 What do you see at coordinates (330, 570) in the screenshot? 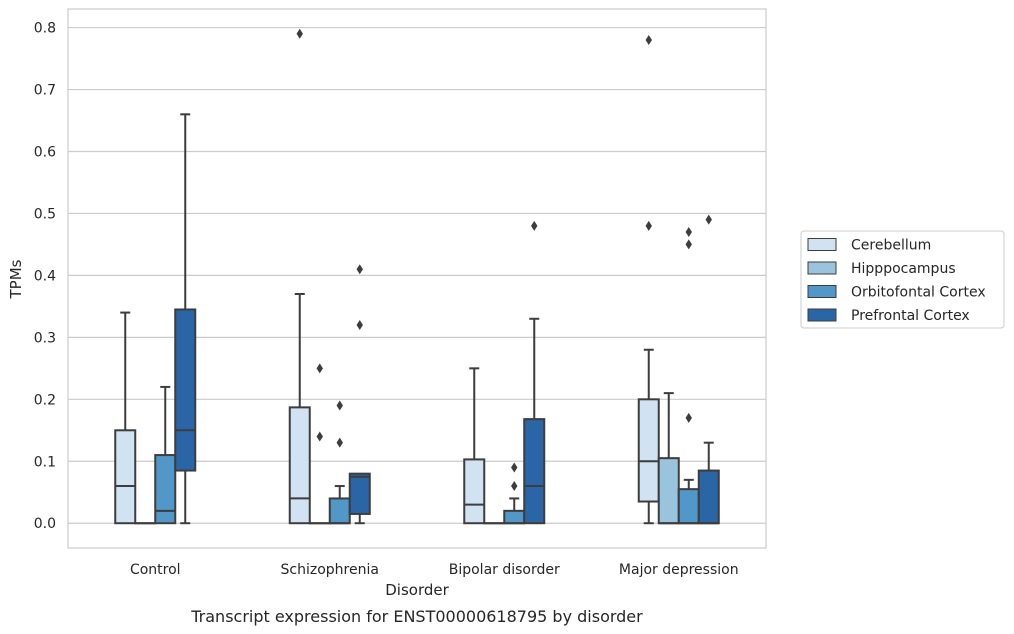
I see `x-tick-label: Schizophrenia` at bounding box center [330, 570].